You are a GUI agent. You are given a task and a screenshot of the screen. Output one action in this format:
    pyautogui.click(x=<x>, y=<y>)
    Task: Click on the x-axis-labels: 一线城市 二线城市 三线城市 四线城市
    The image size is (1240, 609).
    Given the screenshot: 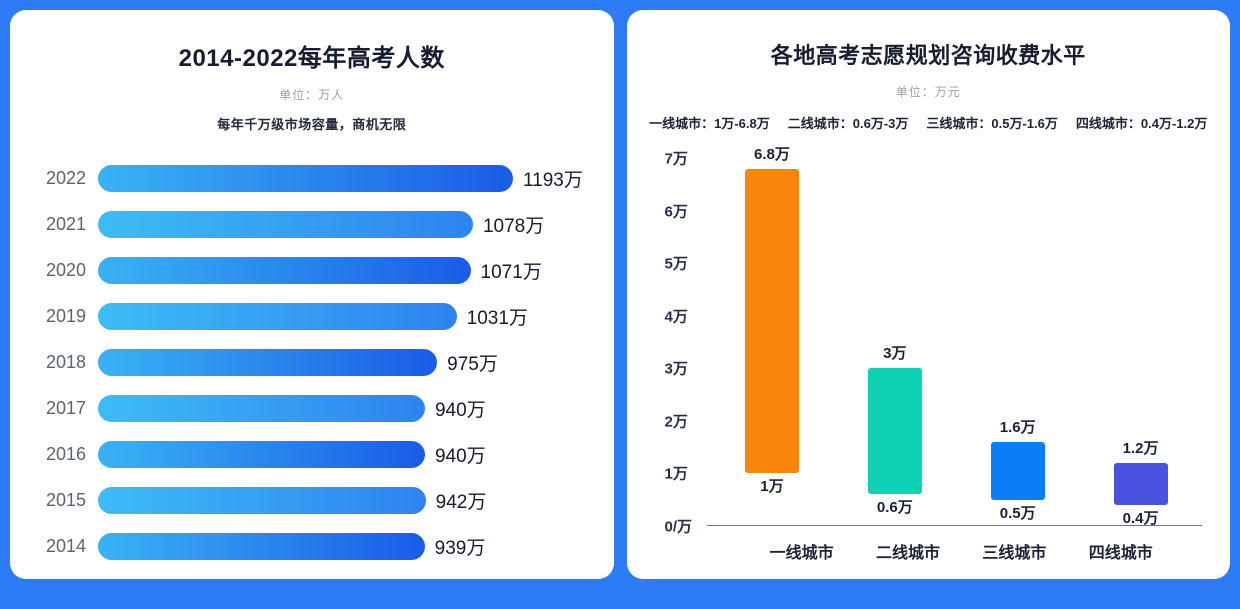 What is the action you would take?
    pyautogui.click(x=962, y=551)
    